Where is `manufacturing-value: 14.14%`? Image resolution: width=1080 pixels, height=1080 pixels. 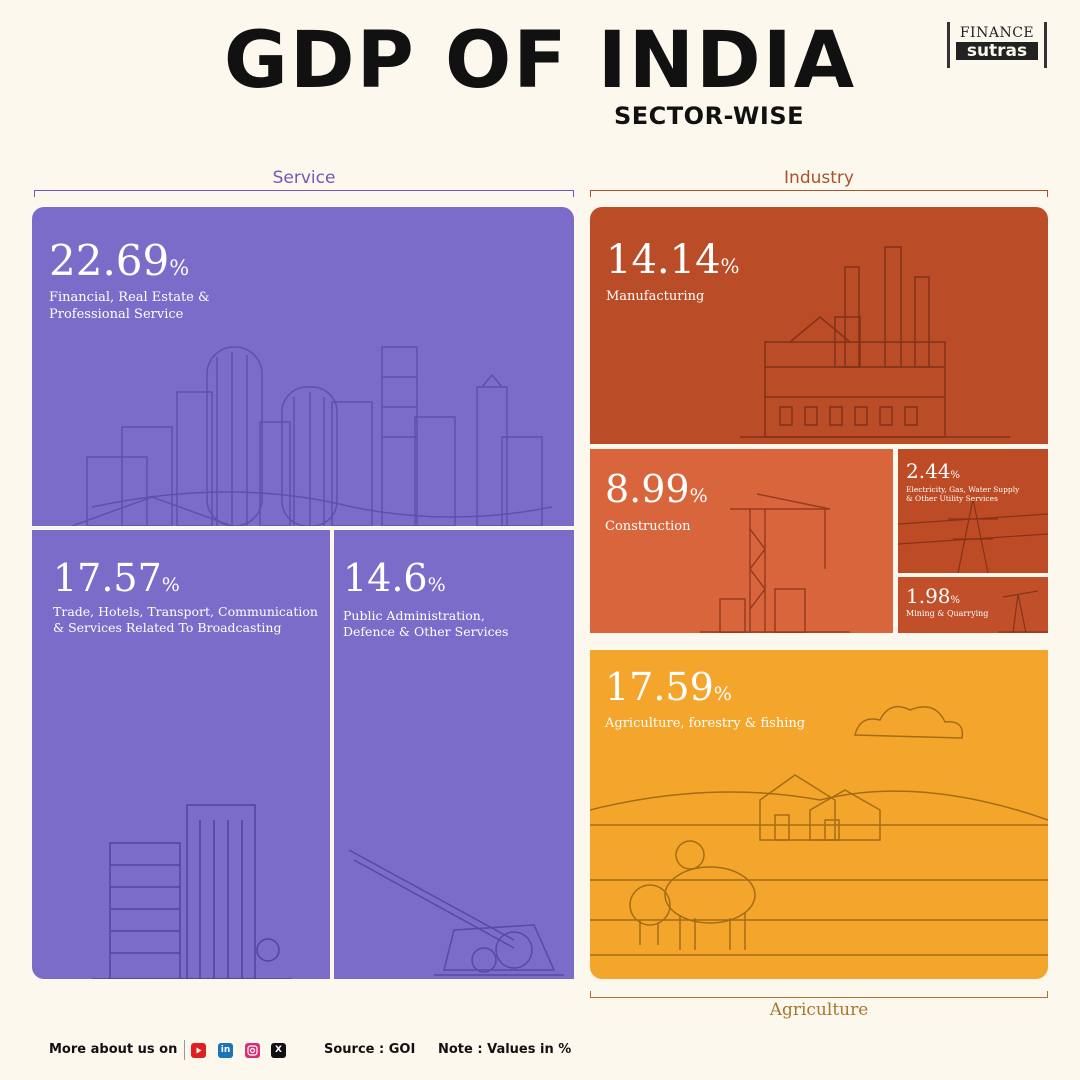
manufacturing-value: 14.14% is located at coordinates (673, 260).